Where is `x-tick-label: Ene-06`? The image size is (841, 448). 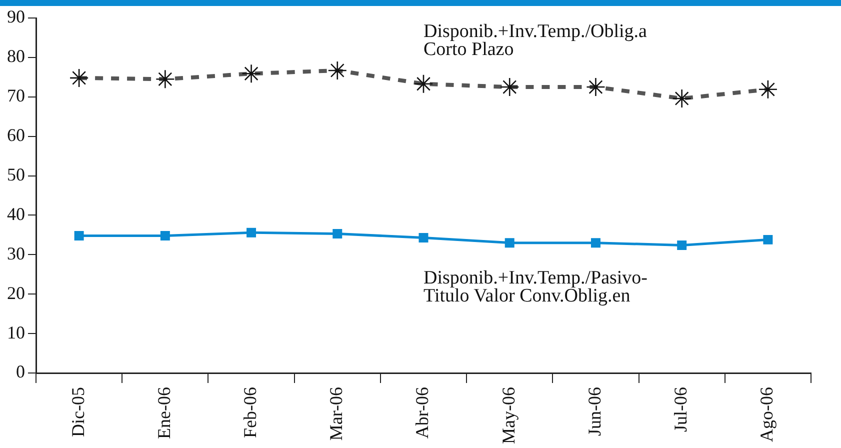
x-tick-label: Ene-06 is located at coordinates (164, 413).